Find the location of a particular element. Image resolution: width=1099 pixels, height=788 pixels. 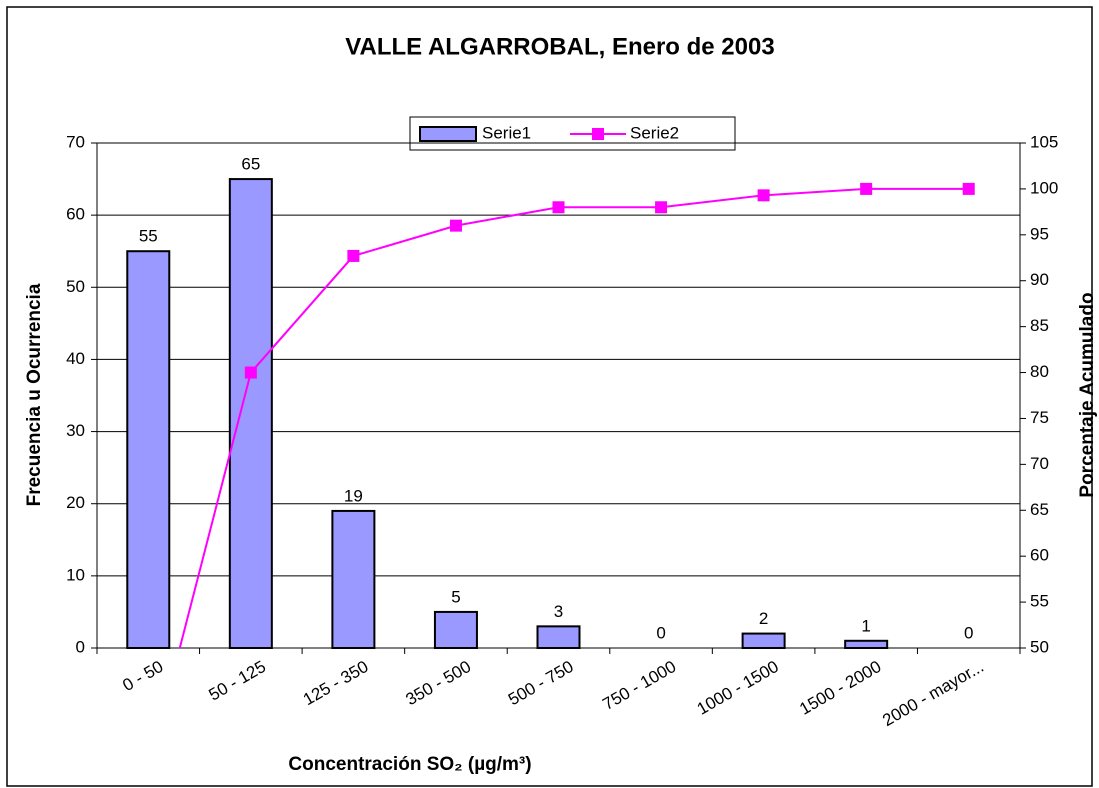

y-tick-label: 0 is located at coordinates (80, 646).